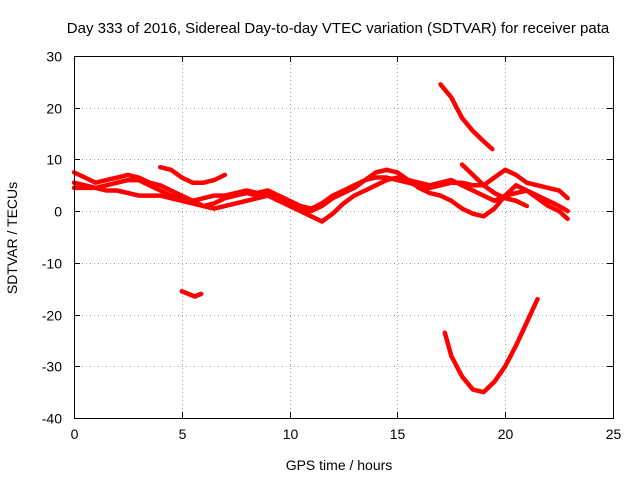  What do you see at coordinates (58, 212) in the screenshot?
I see `y-tick-label: 0` at bounding box center [58, 212].